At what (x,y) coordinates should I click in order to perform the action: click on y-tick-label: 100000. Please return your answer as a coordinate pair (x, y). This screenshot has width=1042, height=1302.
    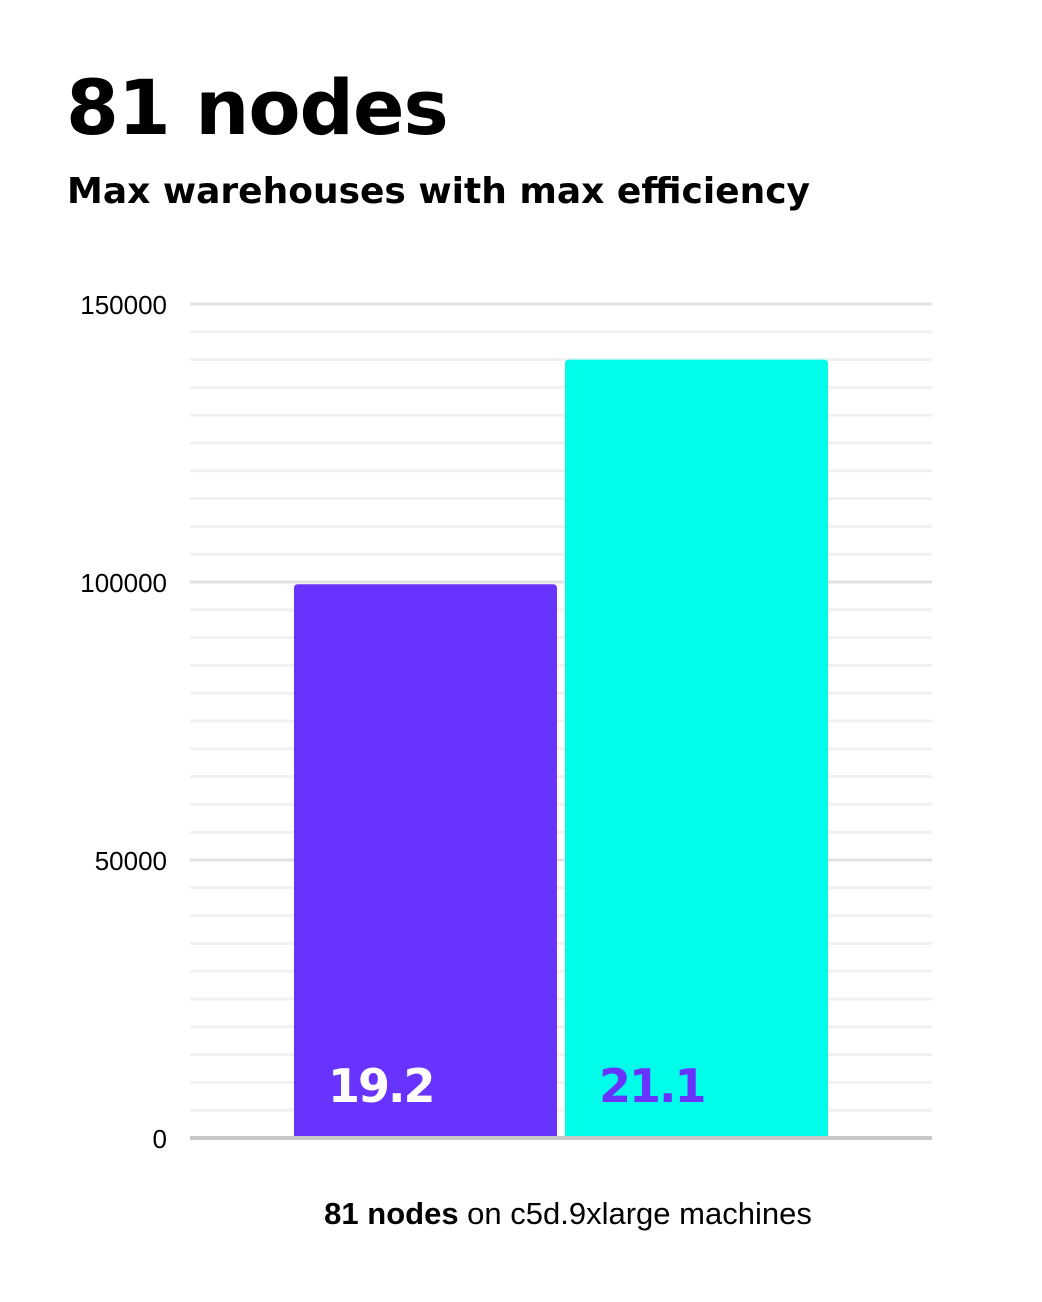
    Looking at the image, I should click on (123, 583).